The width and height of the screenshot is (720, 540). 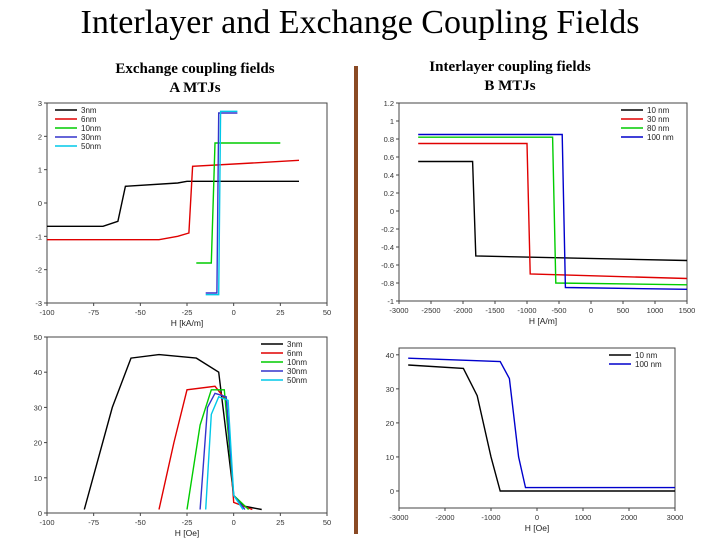 I want to click on y-tick-label: 1, so click(x=40, y=170).